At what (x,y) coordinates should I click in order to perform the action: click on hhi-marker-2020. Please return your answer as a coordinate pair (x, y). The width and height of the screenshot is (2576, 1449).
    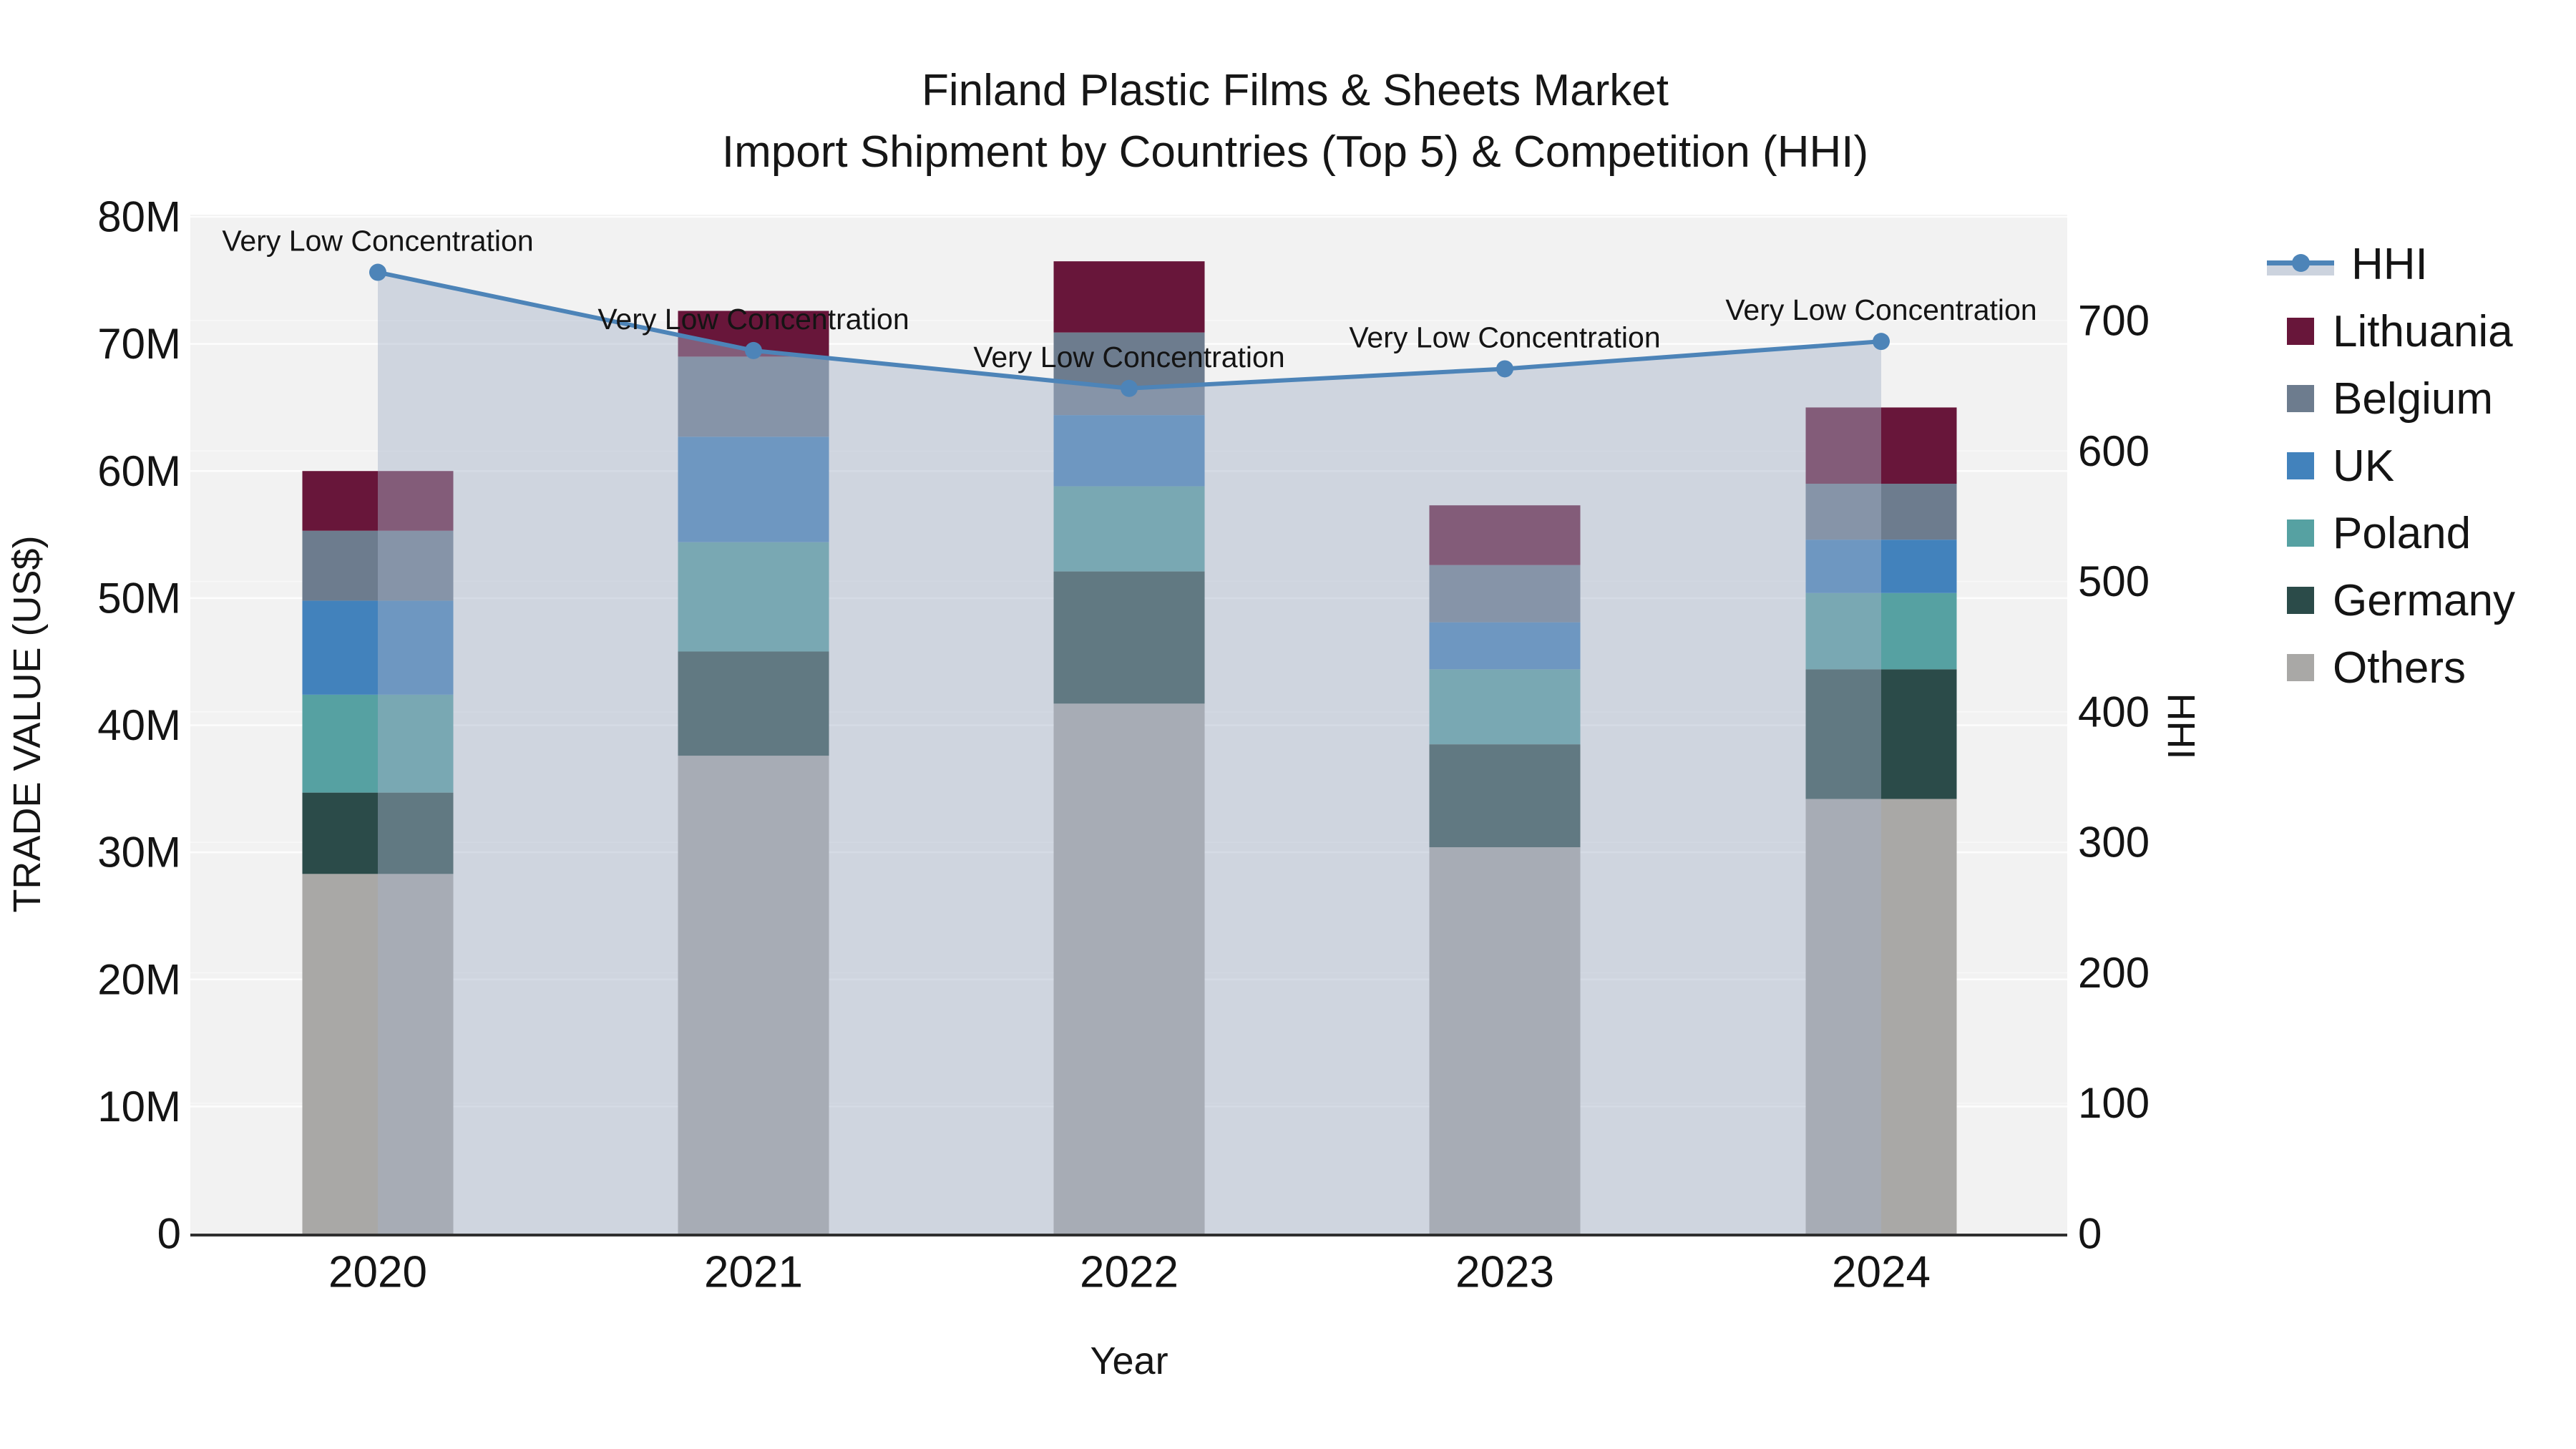
    Looking at the image, I should click on (377, 272).